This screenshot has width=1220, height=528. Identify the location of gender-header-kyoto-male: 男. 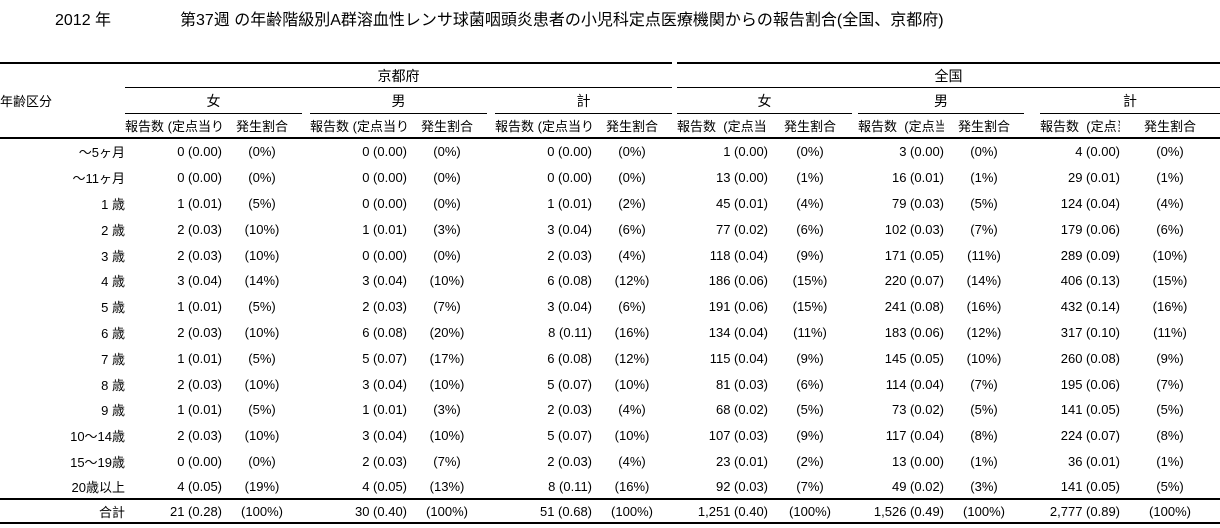
(399, 101).